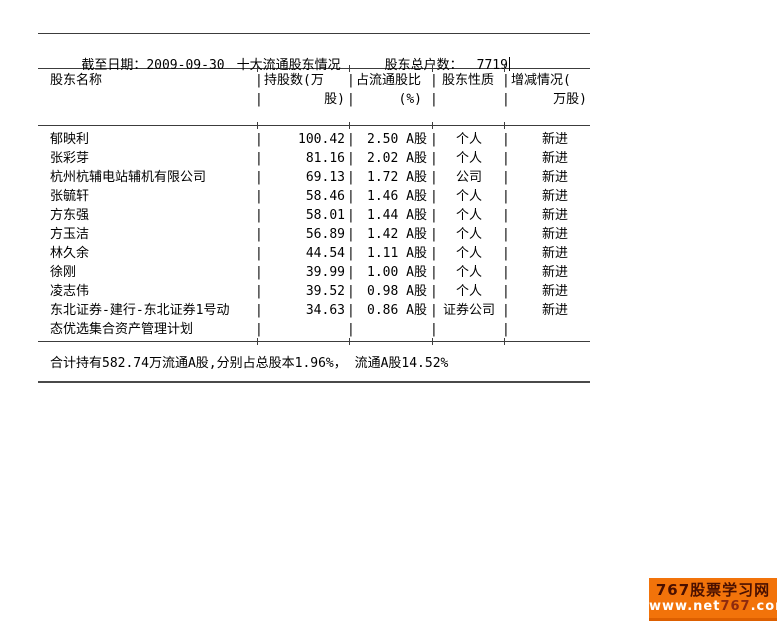 The image size is (777, 621). Describe the element at coordinates (76, 80) in the screenshot. I see `col-shareholder-name: 股东名称` at that location.